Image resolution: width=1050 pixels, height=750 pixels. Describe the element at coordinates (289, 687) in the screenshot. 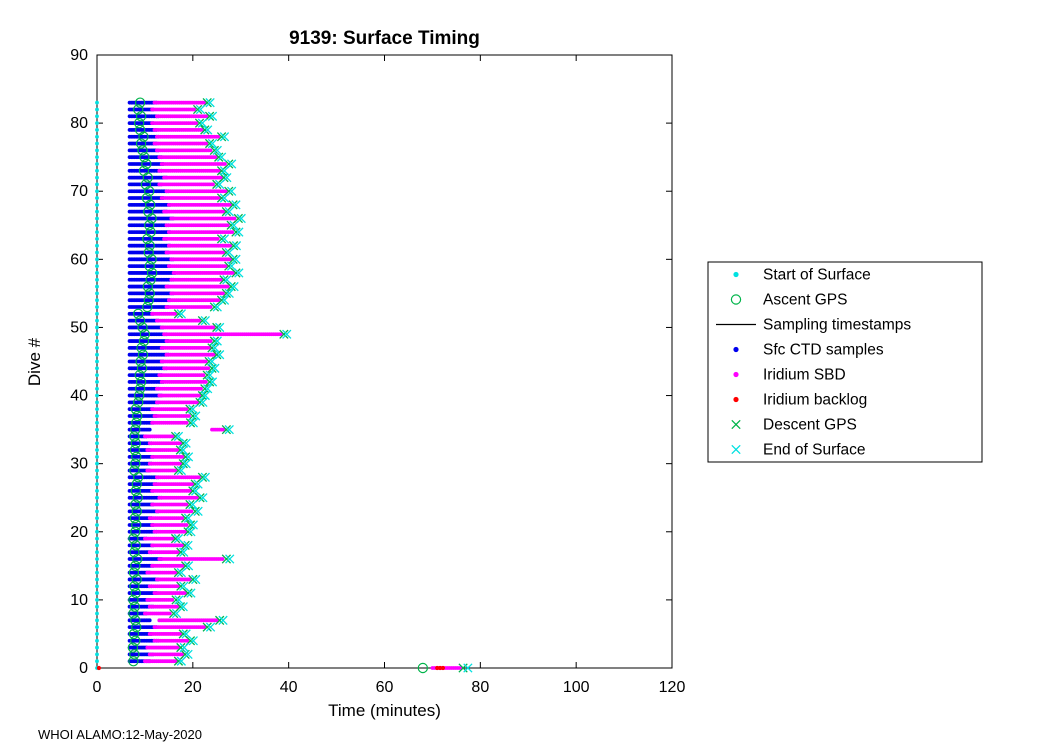

I see `x-tick-label: 40` at that location.